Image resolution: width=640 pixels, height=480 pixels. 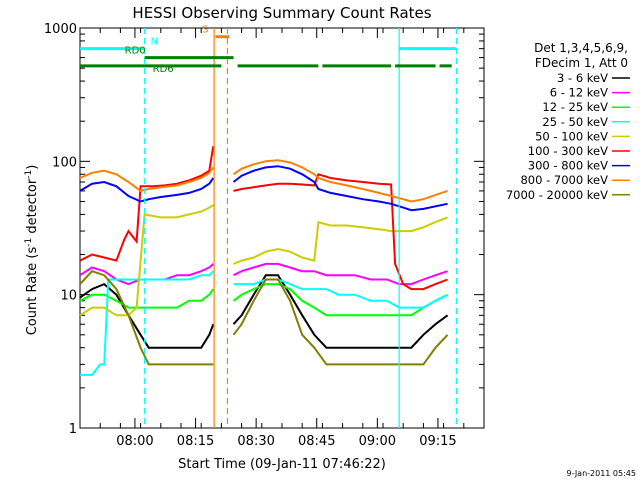 What do you see at coordinates (134, 441) in the screenshot?
I see `x-tick-label: 08:00` at bounding box center [134, 441].